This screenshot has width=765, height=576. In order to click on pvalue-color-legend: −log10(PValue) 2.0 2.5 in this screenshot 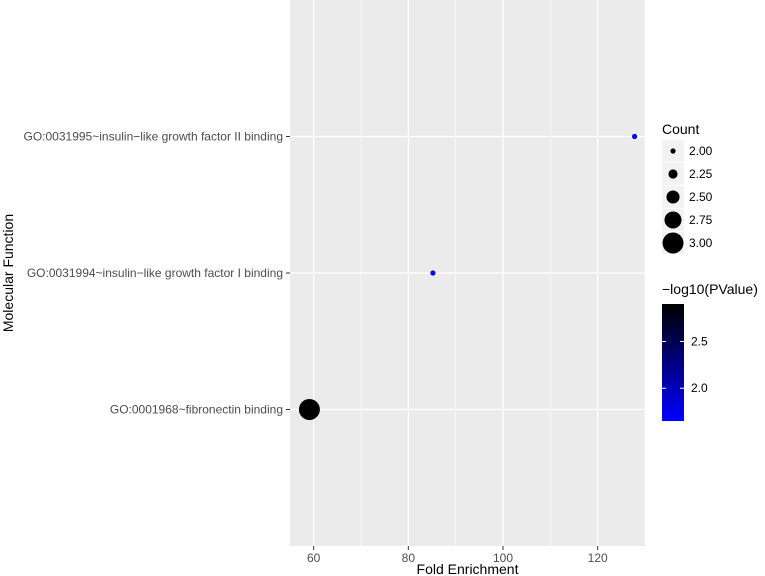, I will do `click(710, 351)`.